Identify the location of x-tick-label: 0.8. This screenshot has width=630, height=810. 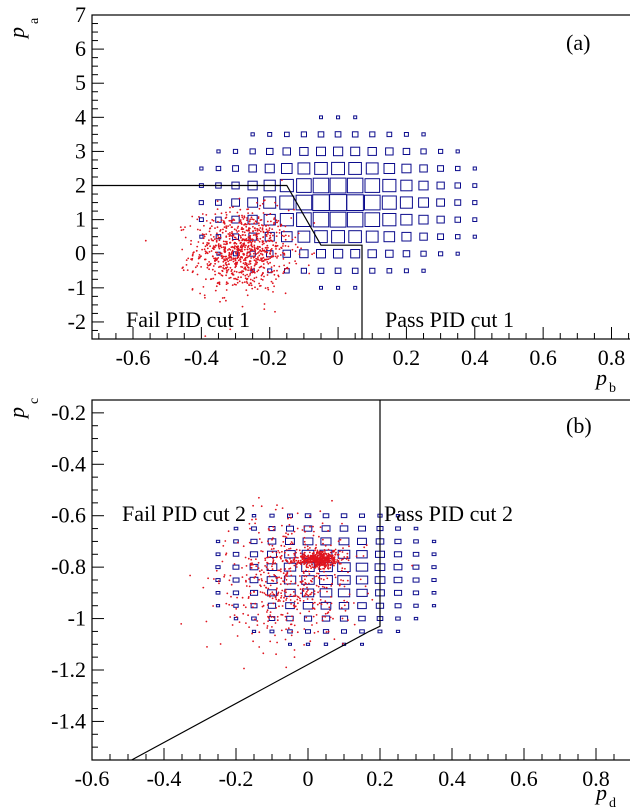
(612, 357).